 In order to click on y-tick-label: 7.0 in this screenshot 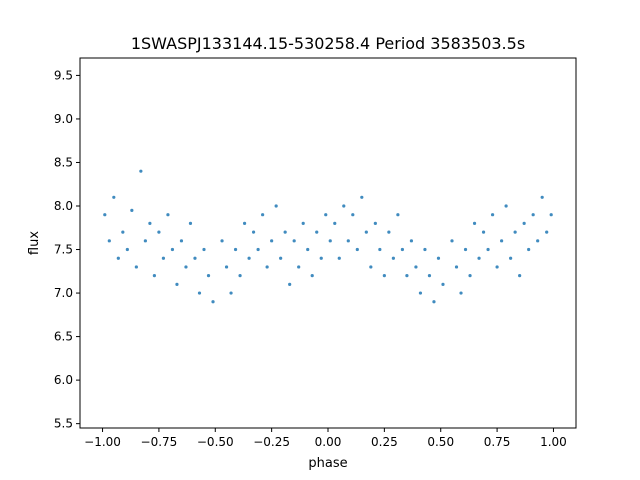, I will do `click(63, 293)`.